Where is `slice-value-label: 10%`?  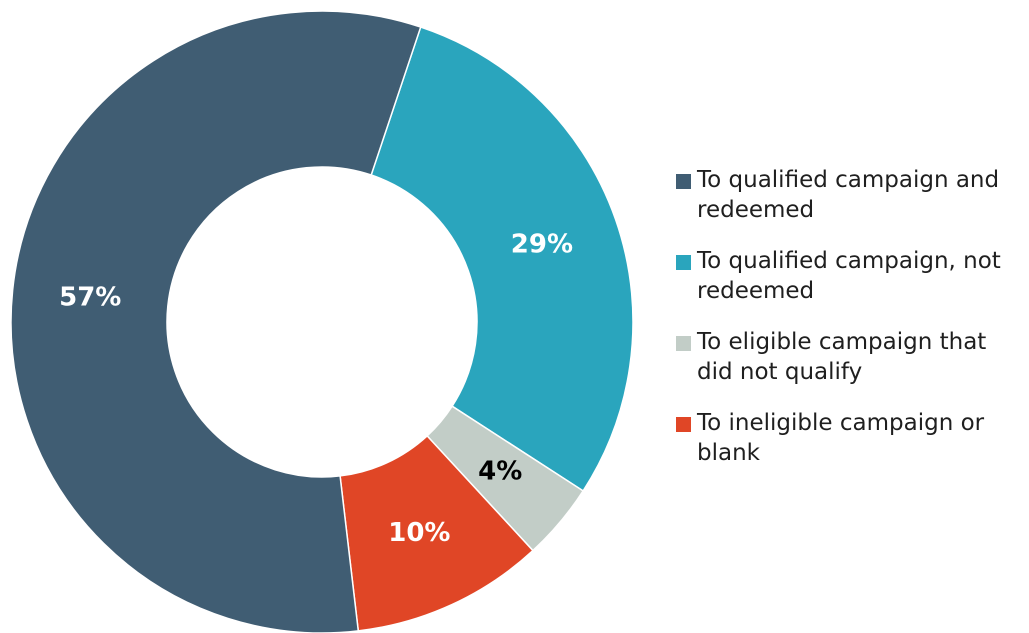 slice-value-label: 10% is located at coordinates (419, 533).